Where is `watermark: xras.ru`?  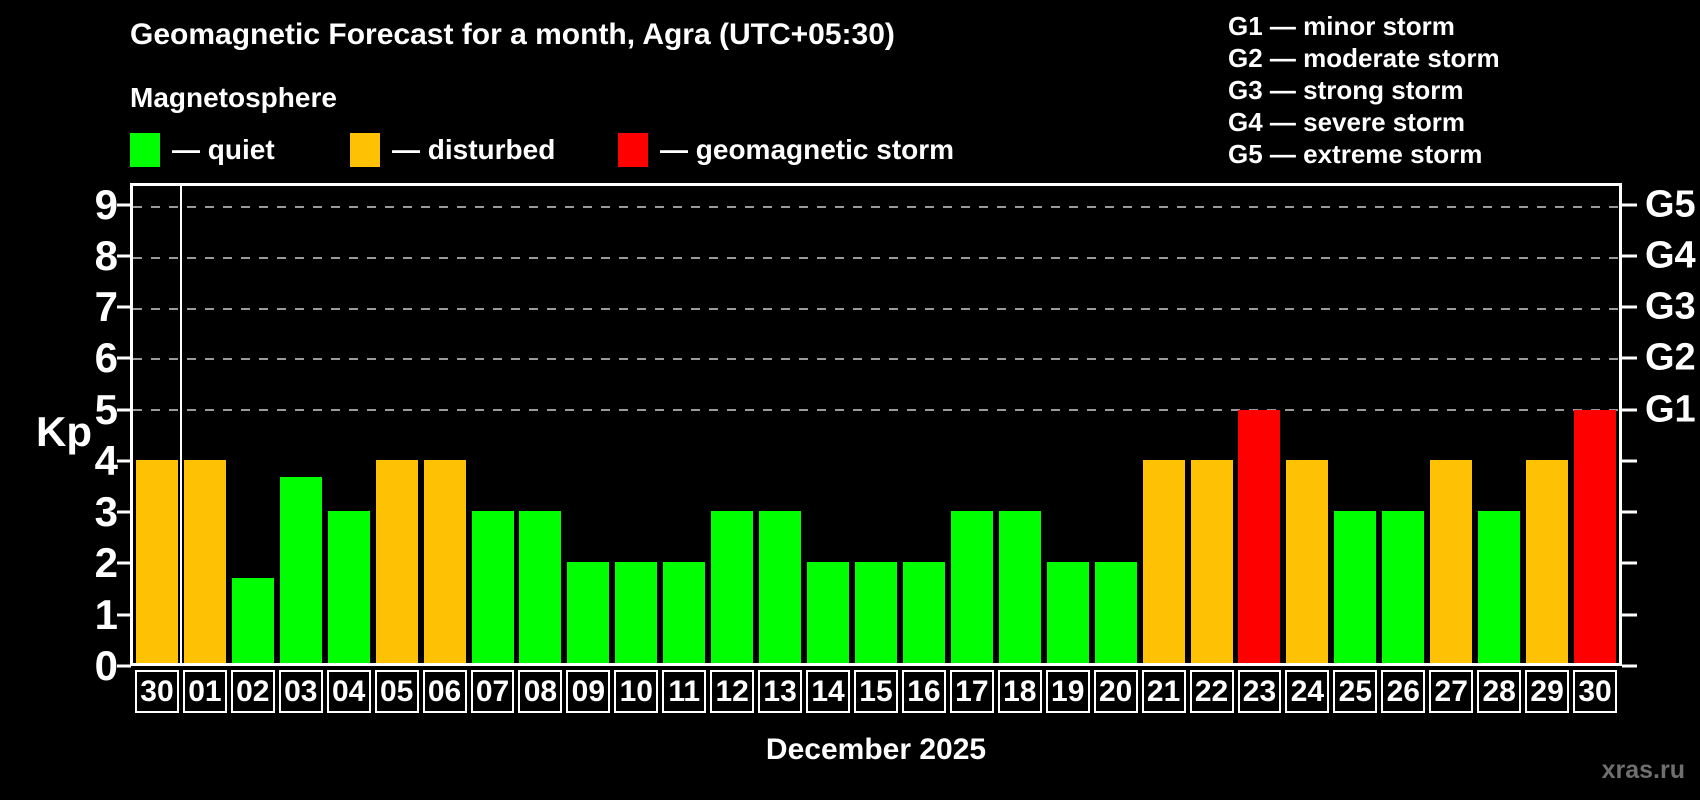
watermark: xras.ru is located at coordinates (1643, 770).